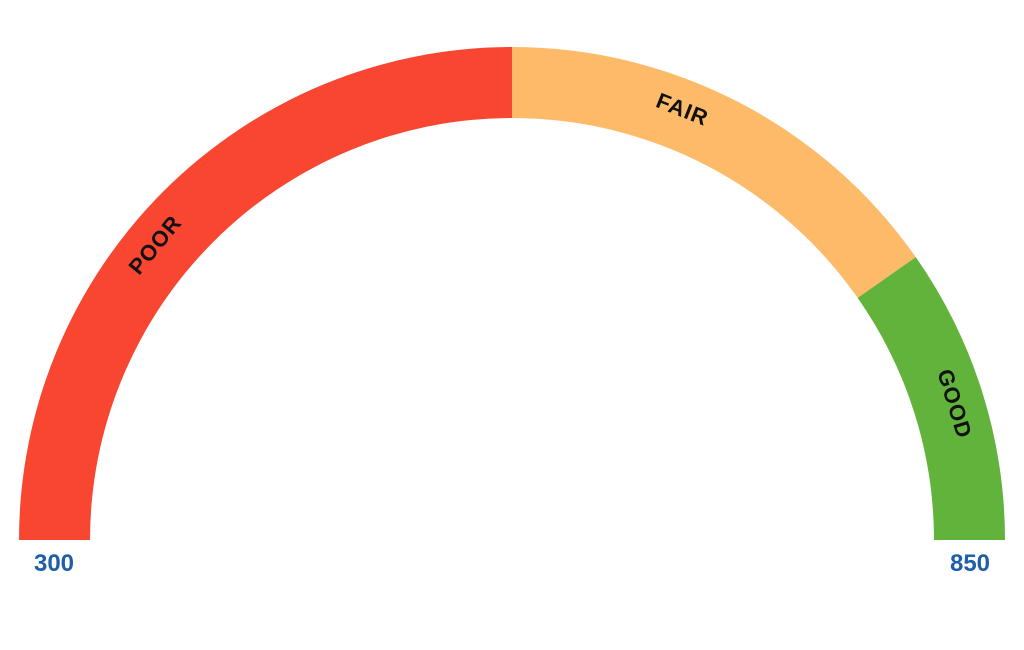  I want to click on gauge-segment-good, so click(931, 398).